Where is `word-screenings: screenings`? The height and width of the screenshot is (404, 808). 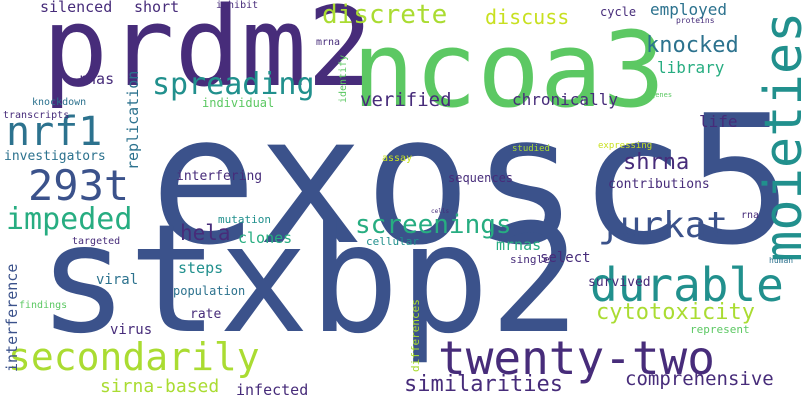
word-screenings: screenings is located at coordinates (433, 225).